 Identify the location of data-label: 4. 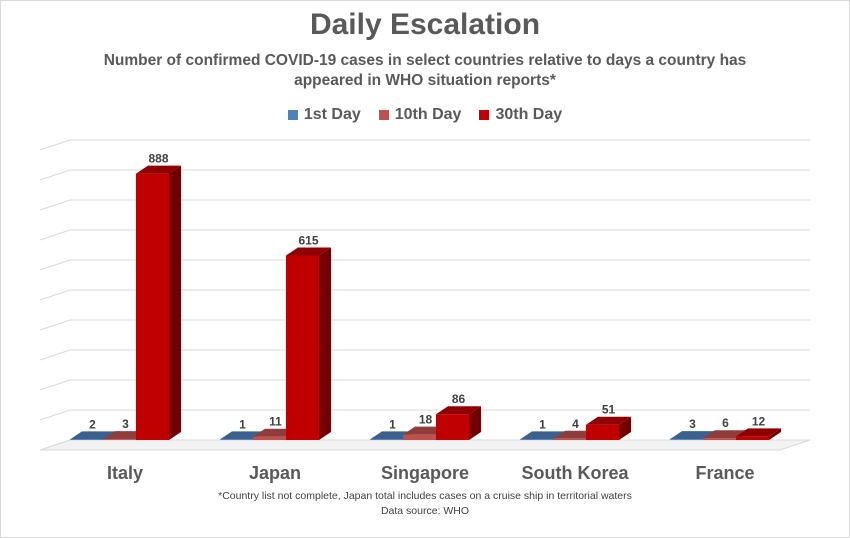
(575, 424).